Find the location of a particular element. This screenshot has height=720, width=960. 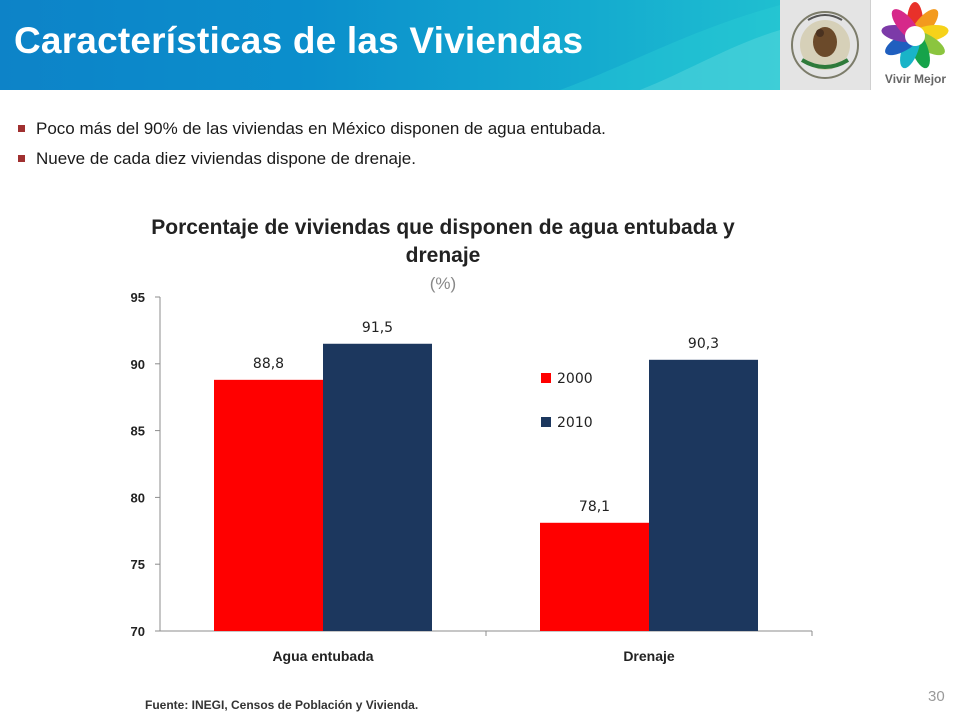

y-tick-label: 70 is located at coordinates (138, 631).